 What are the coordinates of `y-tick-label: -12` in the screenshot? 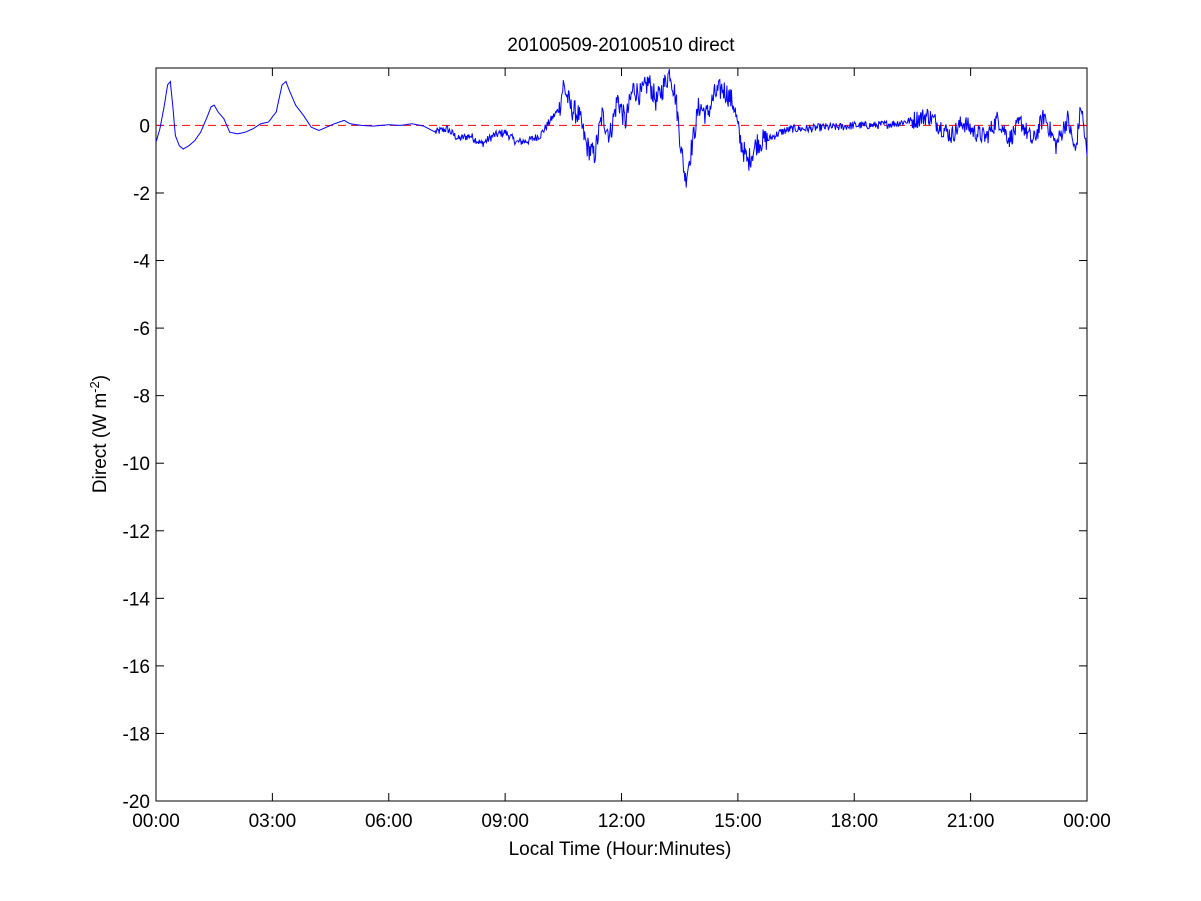 It's located at (136, 532).